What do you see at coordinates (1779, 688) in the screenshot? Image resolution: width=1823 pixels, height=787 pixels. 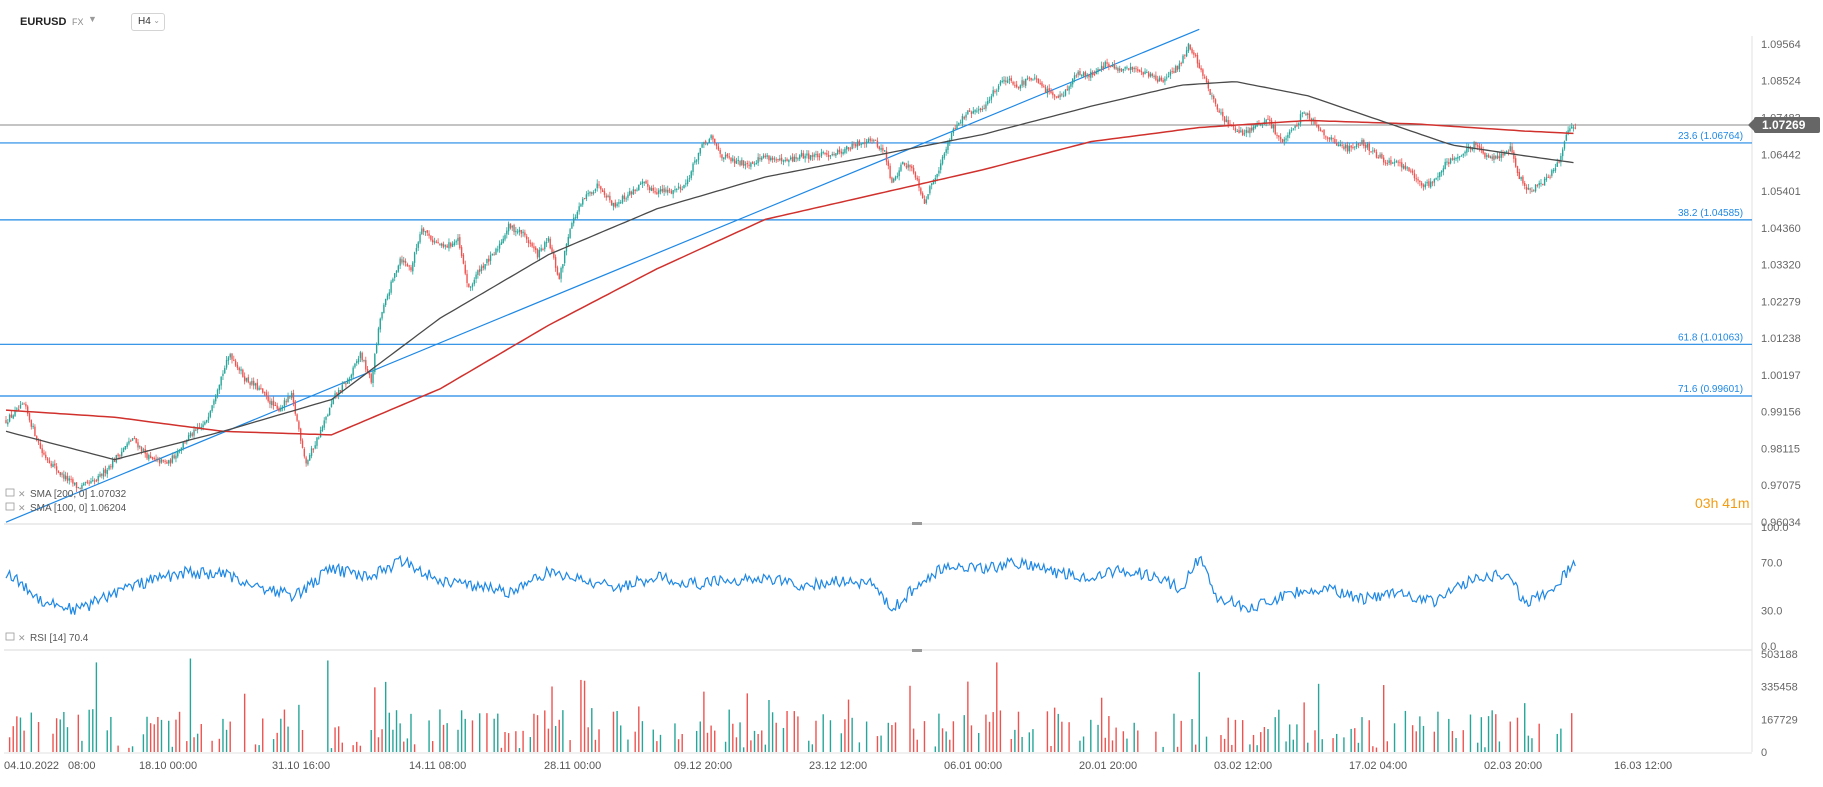 I see `volume-tick-label: 335458` at bounding box center [1779, 688].